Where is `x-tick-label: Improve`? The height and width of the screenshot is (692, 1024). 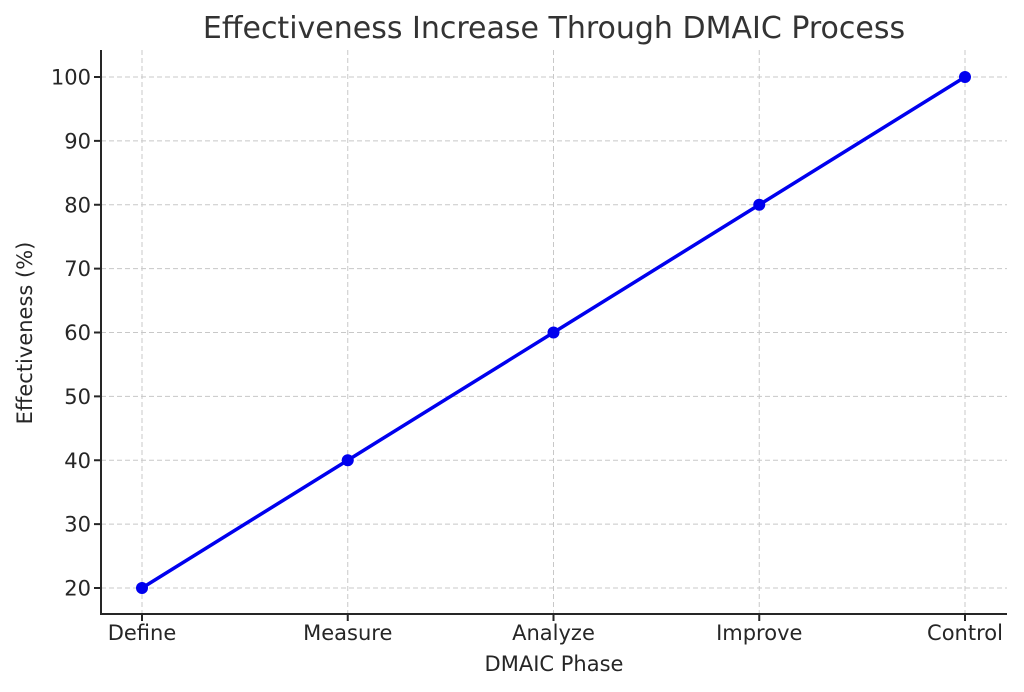 x-tick-label: Improve is located at coordinates (759, 633).